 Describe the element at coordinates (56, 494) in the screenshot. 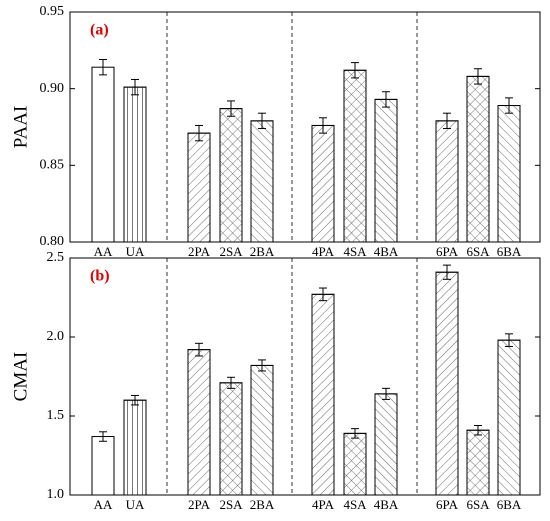

I see `y-tick-label: 1.0` at that location.